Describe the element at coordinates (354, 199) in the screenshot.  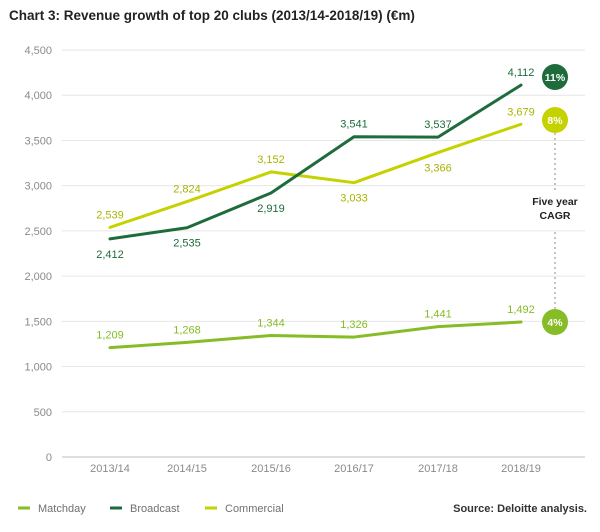
I see `data-label: 3,033` at that location.